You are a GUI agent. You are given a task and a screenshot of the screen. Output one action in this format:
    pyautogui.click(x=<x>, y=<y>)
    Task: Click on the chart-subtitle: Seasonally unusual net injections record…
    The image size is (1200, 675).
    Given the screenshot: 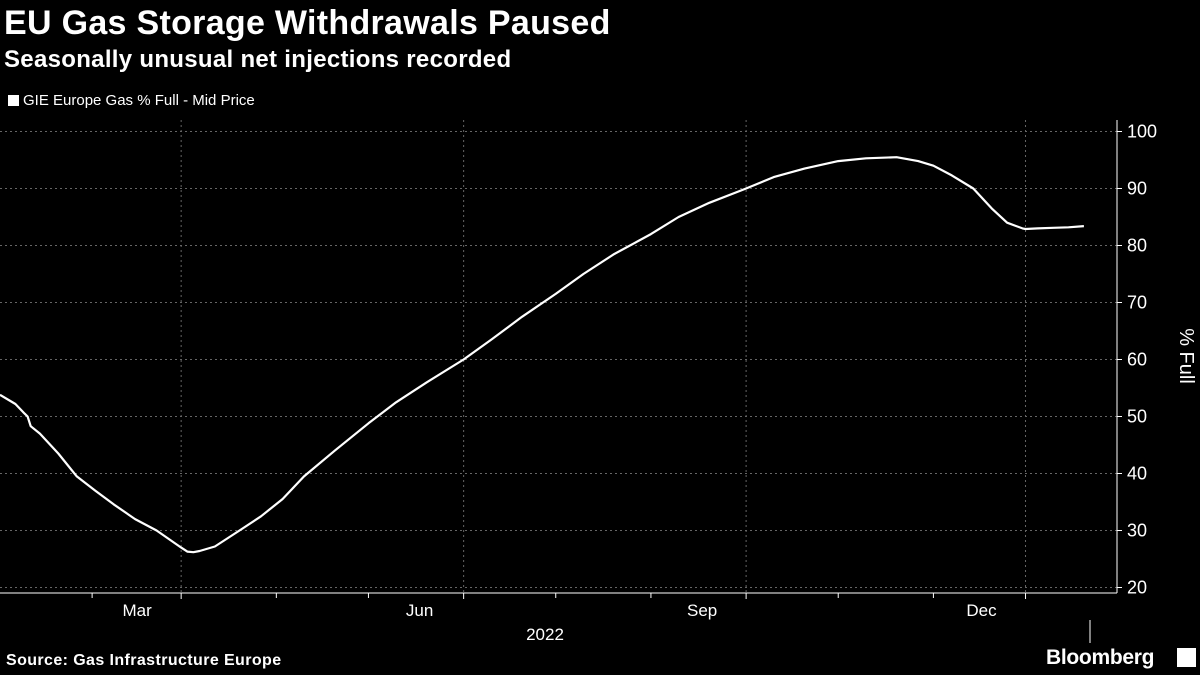 What is the action you would take?
    pyautogui.click(x=258, y=59)
    